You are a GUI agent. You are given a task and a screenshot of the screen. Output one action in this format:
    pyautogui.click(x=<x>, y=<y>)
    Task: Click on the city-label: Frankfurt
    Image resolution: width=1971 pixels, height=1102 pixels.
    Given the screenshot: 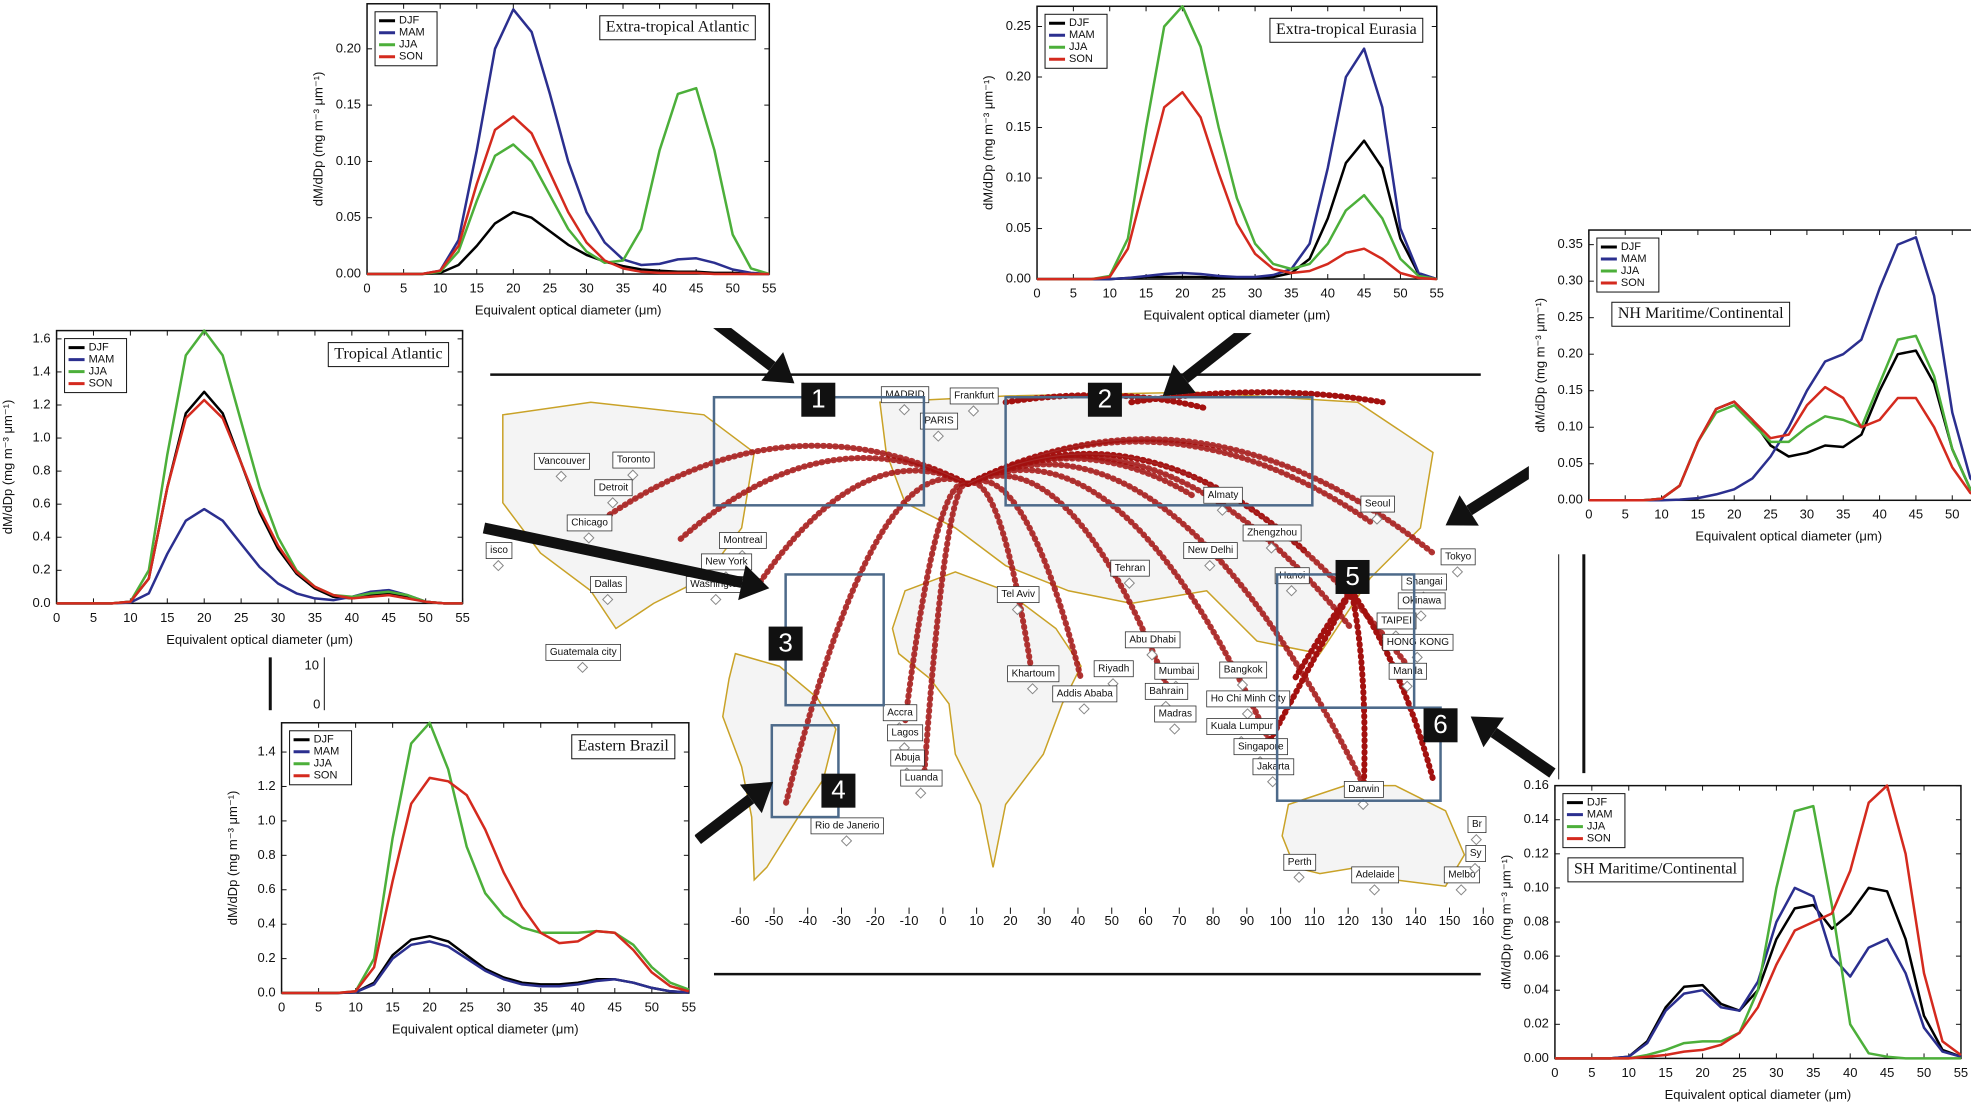 What is the action you would take?
    pyautogui.click(x=974, y=396)
    